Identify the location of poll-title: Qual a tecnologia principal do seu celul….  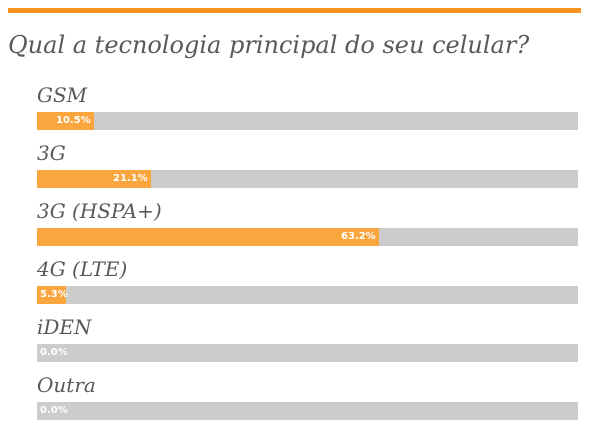
(269, 45).